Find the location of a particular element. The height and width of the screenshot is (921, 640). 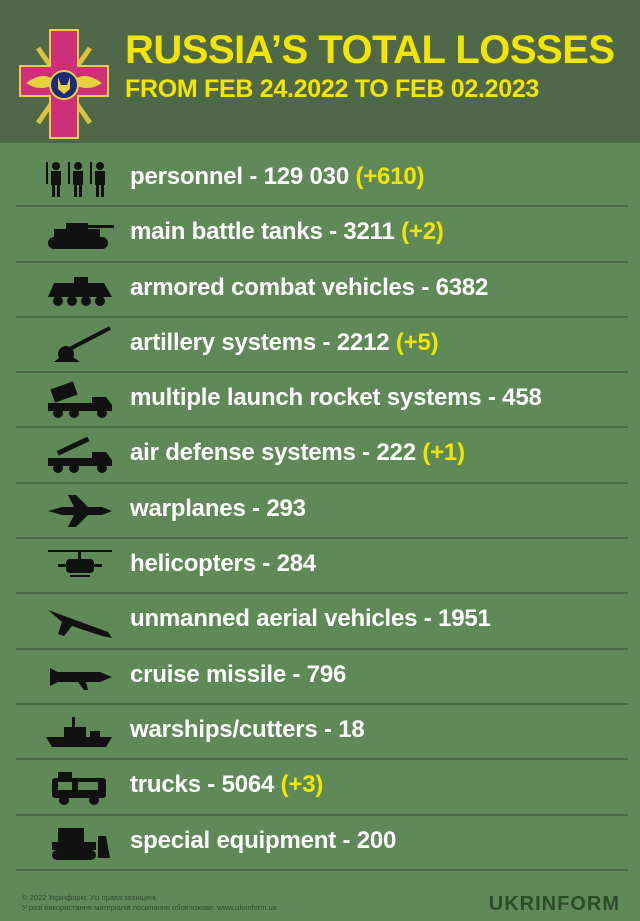

list-item: helicopters - 284 is located at coordinates (322, 567).